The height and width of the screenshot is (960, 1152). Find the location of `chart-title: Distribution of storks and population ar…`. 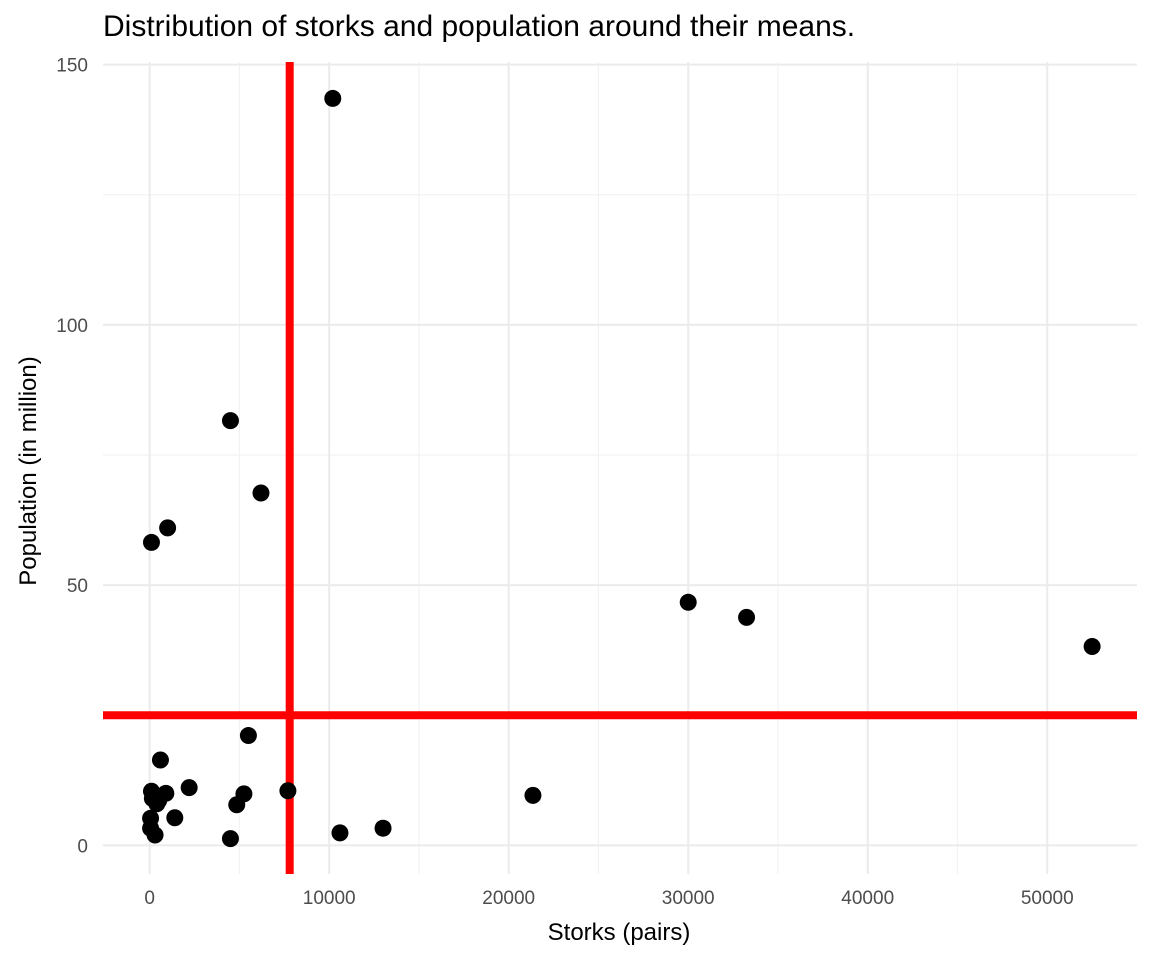

chart-title: Distribution of storks and population ar… is located at coordinates (479, 26).